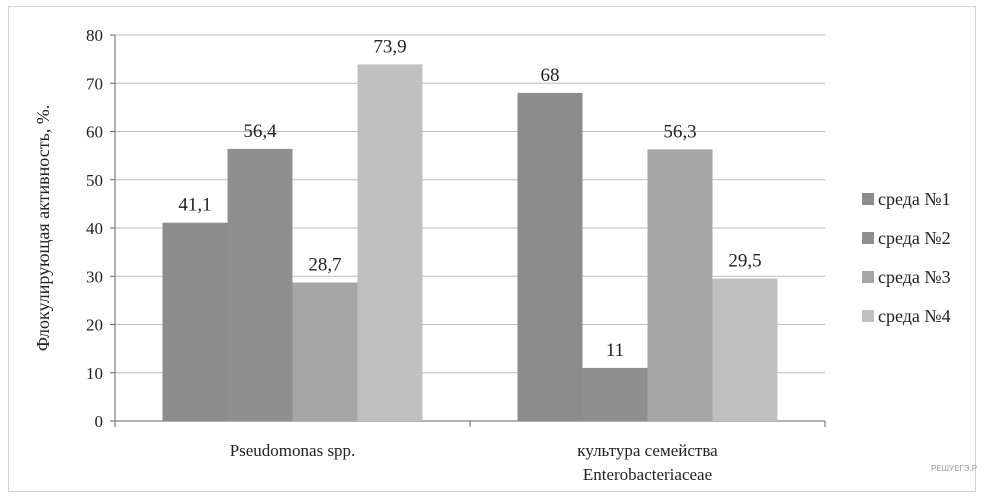 Image resolution: width=985 pixels, height=497 pixels. I want to click on y-tick-label: 40, so click(94, 228).